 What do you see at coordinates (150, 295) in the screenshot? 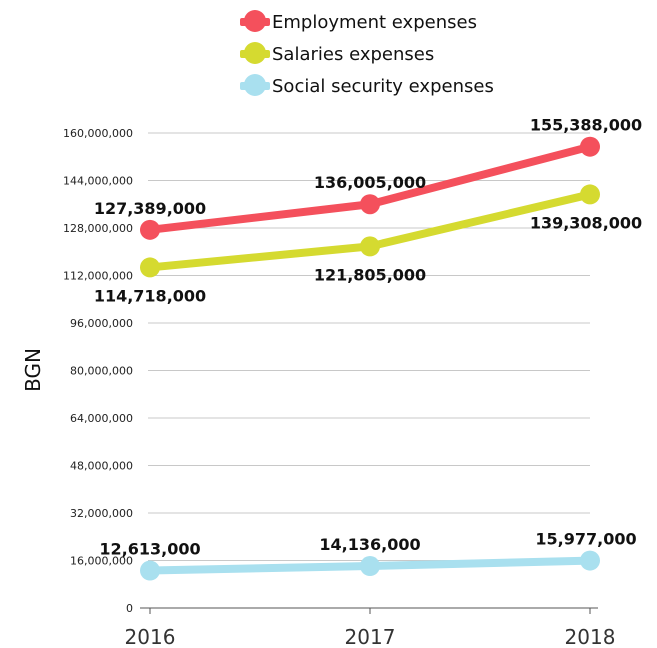
I see `data-label: 114,718,000` at bounding box center [150, 295].